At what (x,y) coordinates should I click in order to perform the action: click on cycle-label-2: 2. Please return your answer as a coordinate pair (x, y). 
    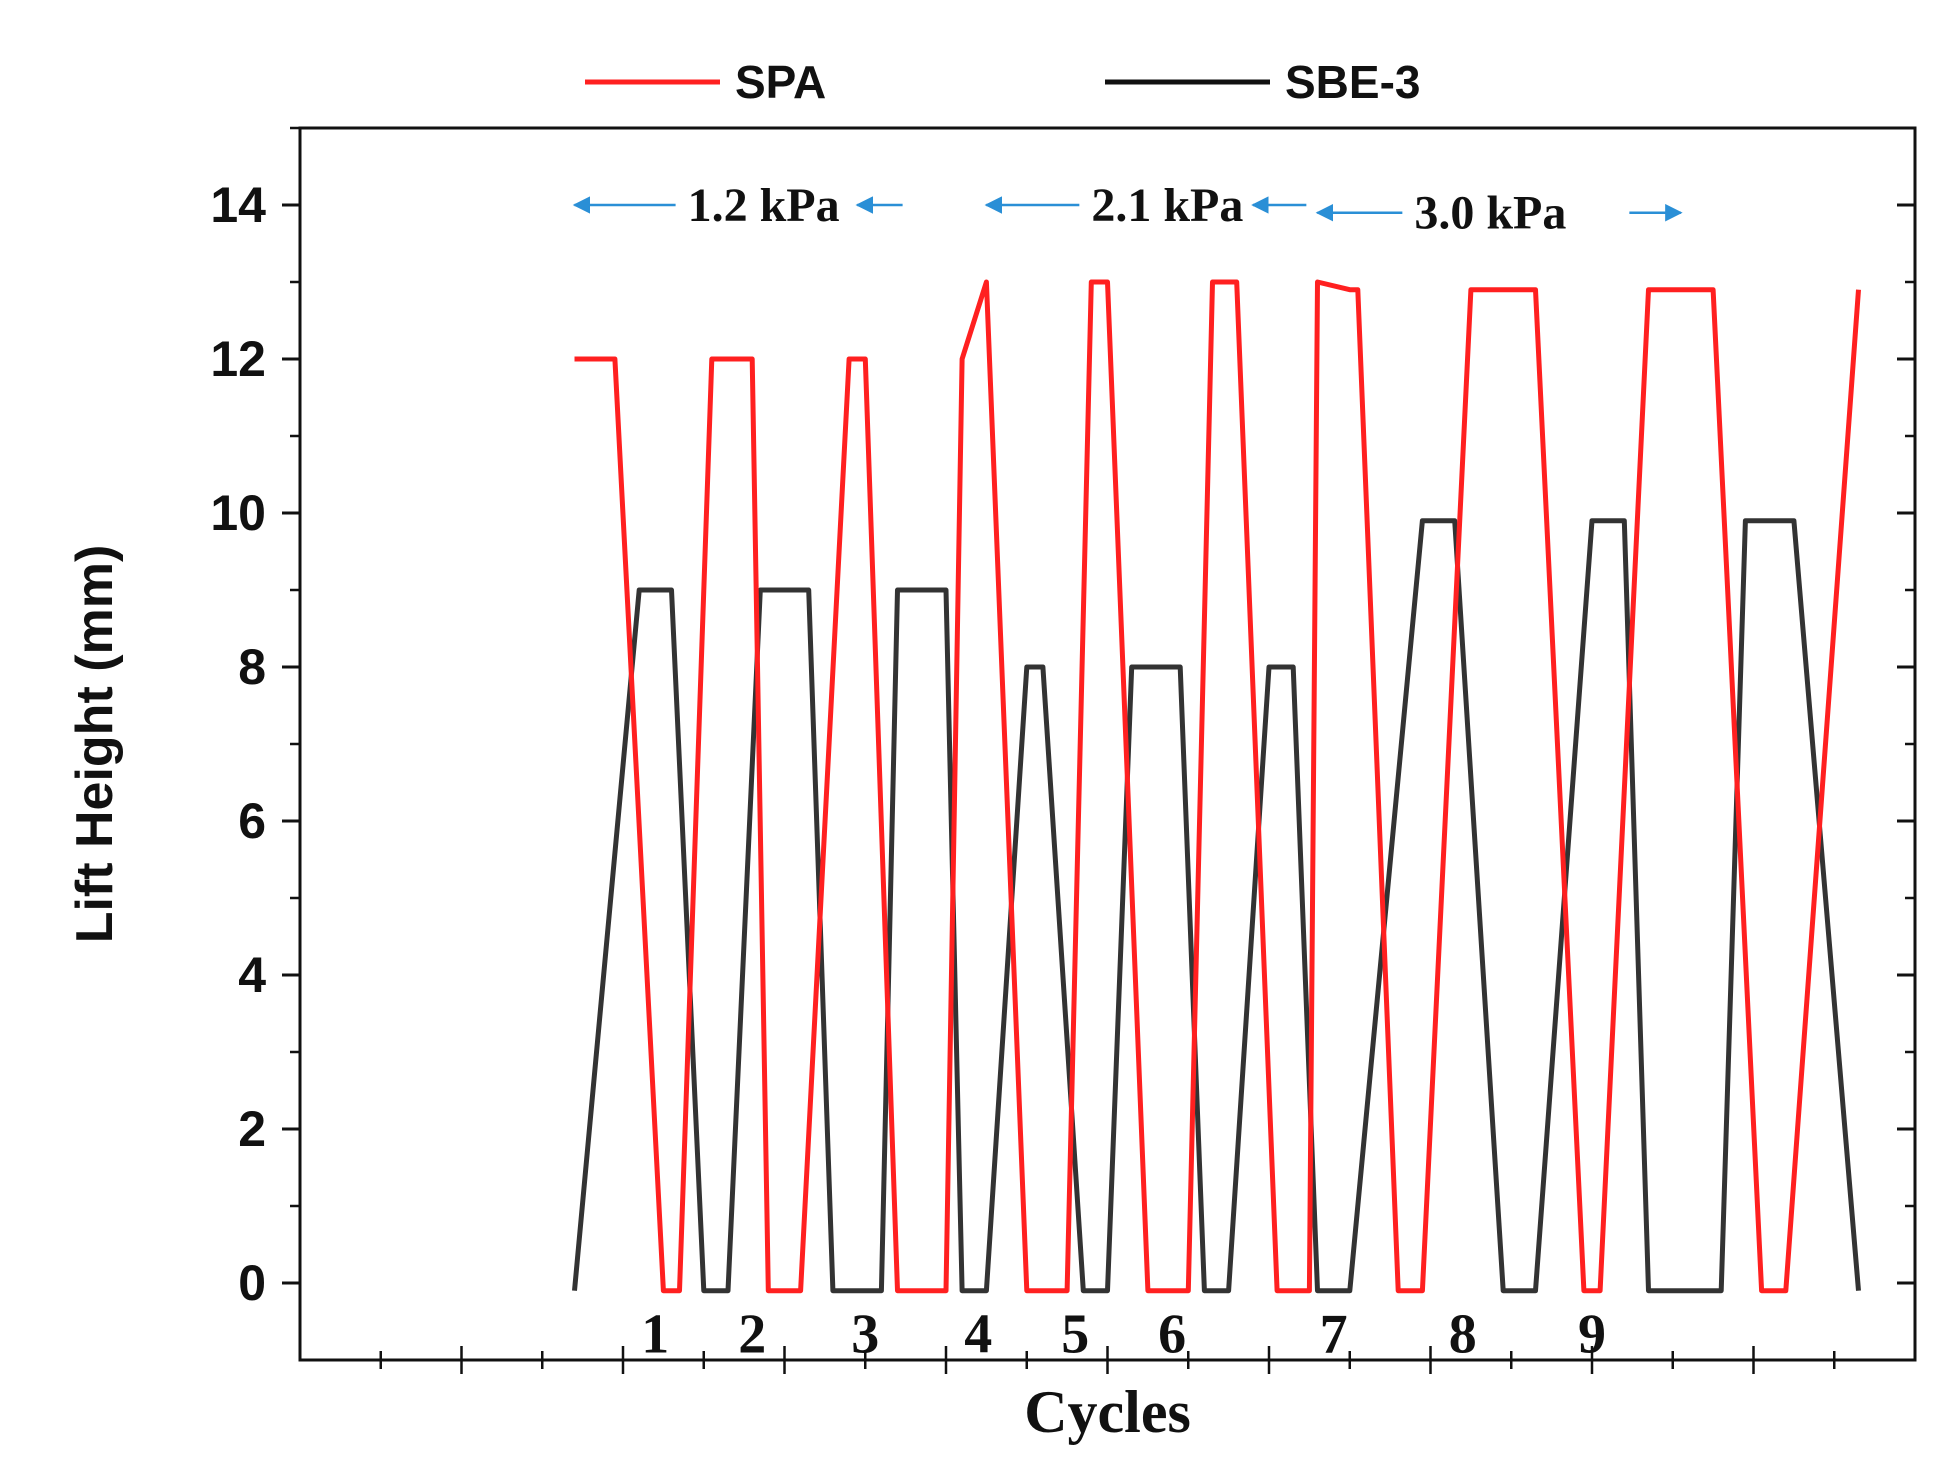
    Looking at the image, I should click on (752, 1334).